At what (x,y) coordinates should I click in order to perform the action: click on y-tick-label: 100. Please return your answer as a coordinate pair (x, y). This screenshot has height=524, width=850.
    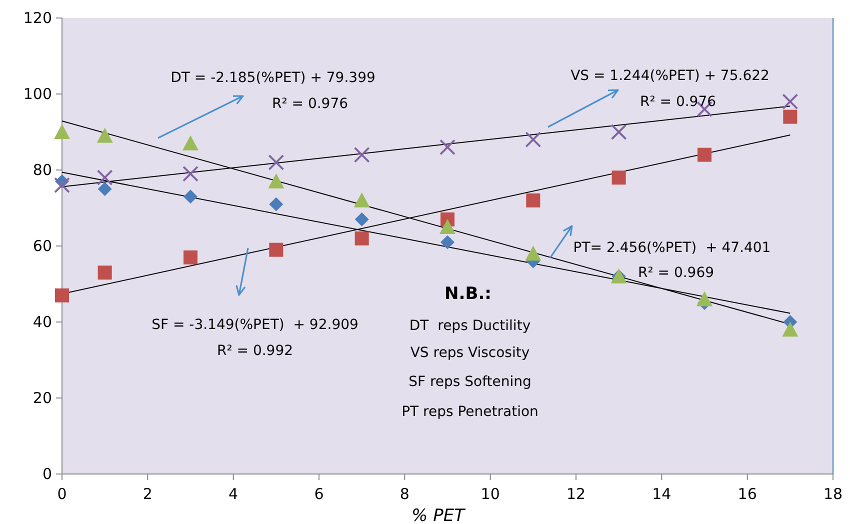
    Looking at the image, I should click on (37, 94).